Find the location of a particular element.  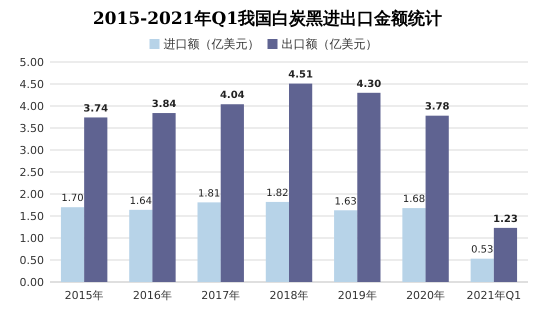

x-tick-label: 2017年 is located at coordinates (220, 295).